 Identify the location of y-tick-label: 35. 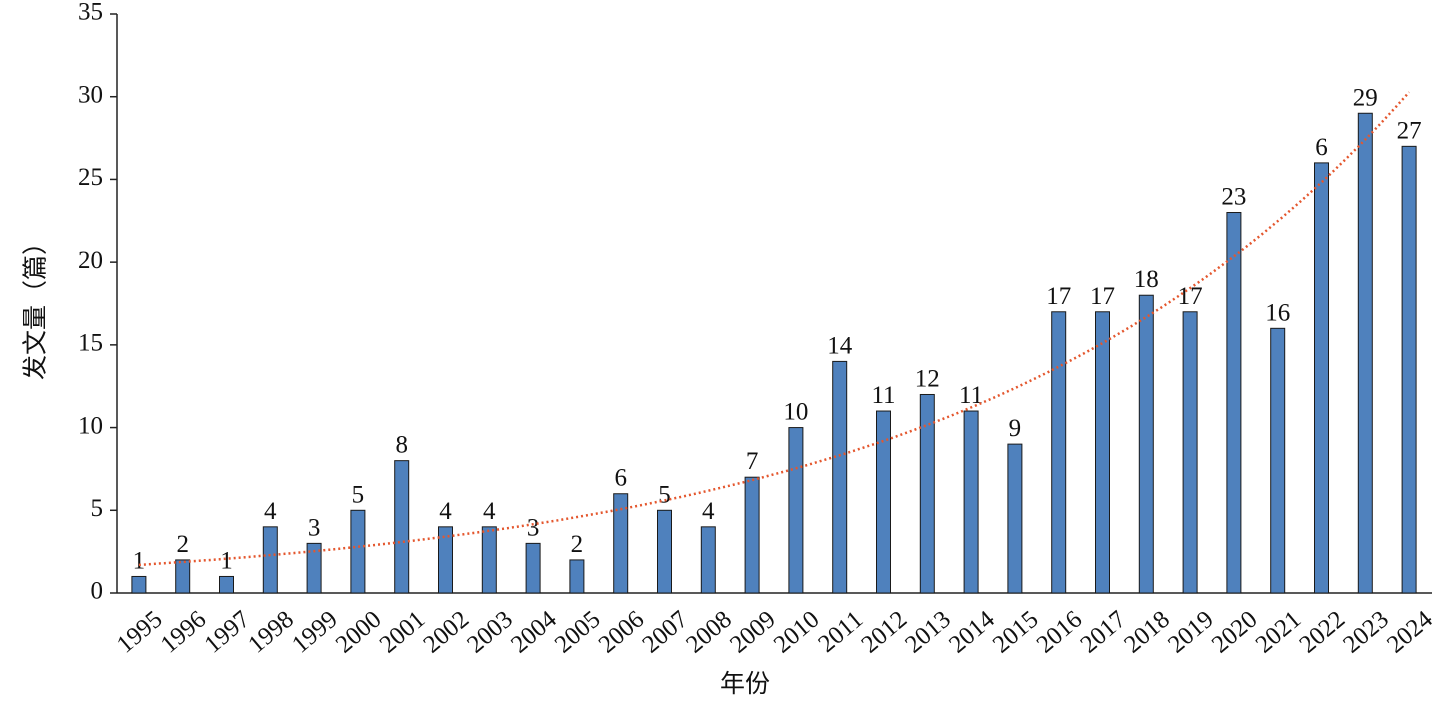
(90, 13).